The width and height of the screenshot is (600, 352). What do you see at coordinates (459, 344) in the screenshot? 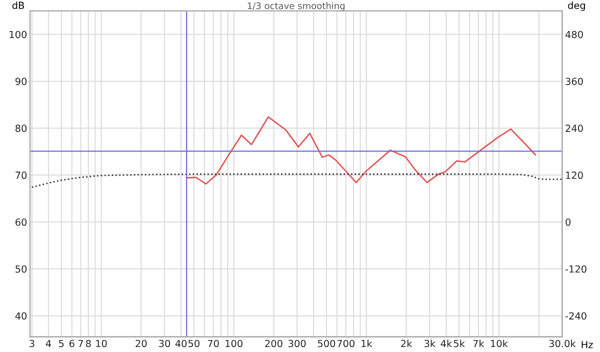
I see `x-tick-label: 5k` at bounding box center [459, 344].